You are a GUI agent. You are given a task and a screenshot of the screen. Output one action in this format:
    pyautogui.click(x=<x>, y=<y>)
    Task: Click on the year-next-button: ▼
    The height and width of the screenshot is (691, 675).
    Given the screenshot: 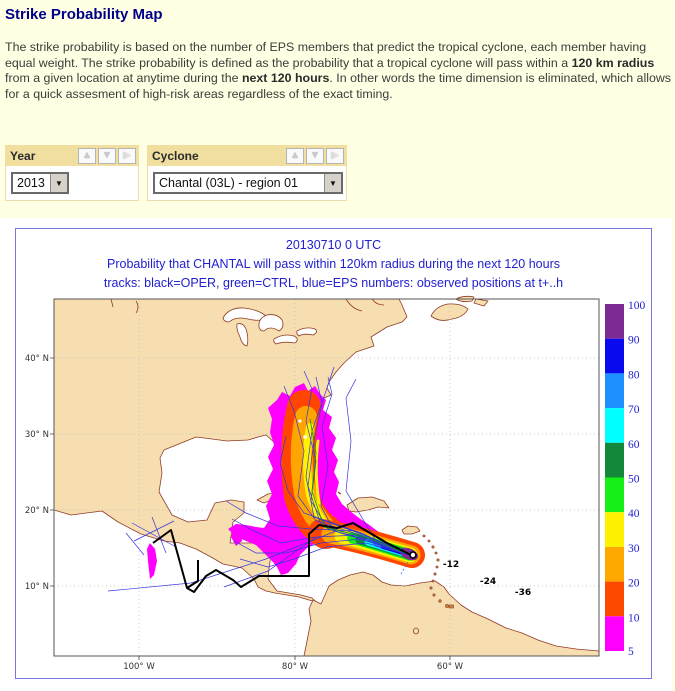 What is the action you would take?
    pyautogui.click(x=107, y=155)
    